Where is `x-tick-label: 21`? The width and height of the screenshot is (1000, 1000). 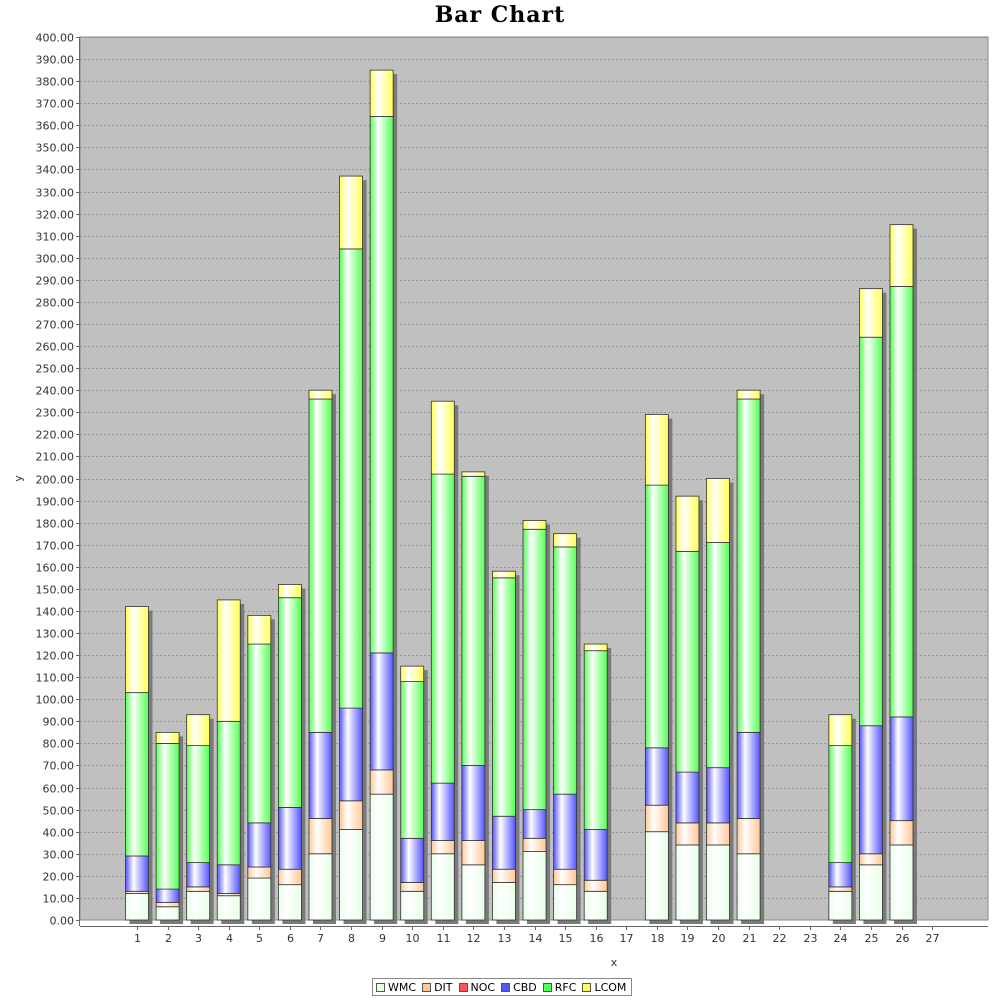
x-tick-label: 21 is located at coordinates (750, 938).